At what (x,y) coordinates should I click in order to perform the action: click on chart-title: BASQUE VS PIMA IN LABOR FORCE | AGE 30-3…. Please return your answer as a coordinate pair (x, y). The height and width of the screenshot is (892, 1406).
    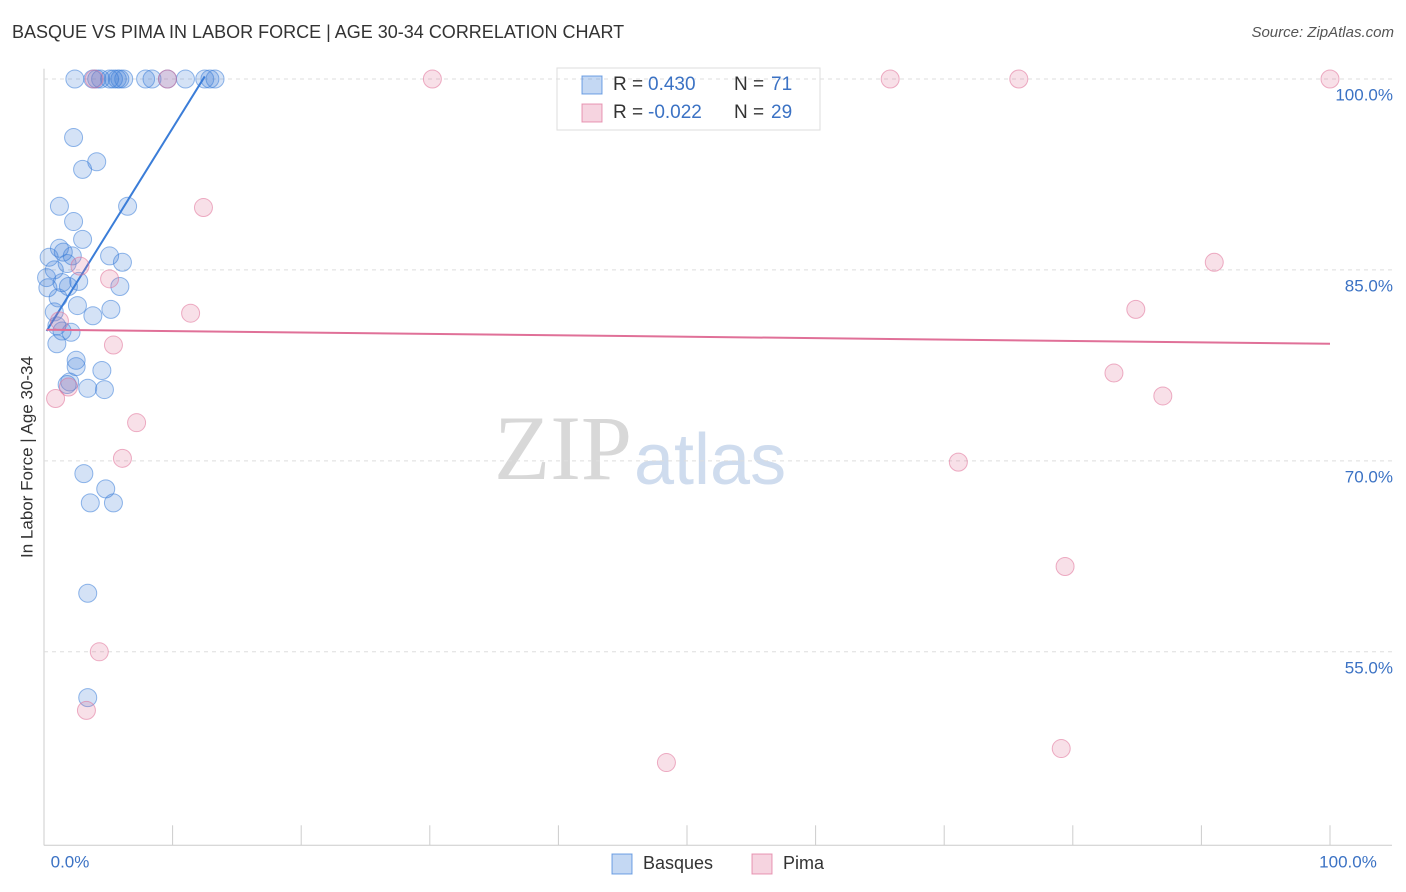
    Looking at the image, I should click on (318, 32).